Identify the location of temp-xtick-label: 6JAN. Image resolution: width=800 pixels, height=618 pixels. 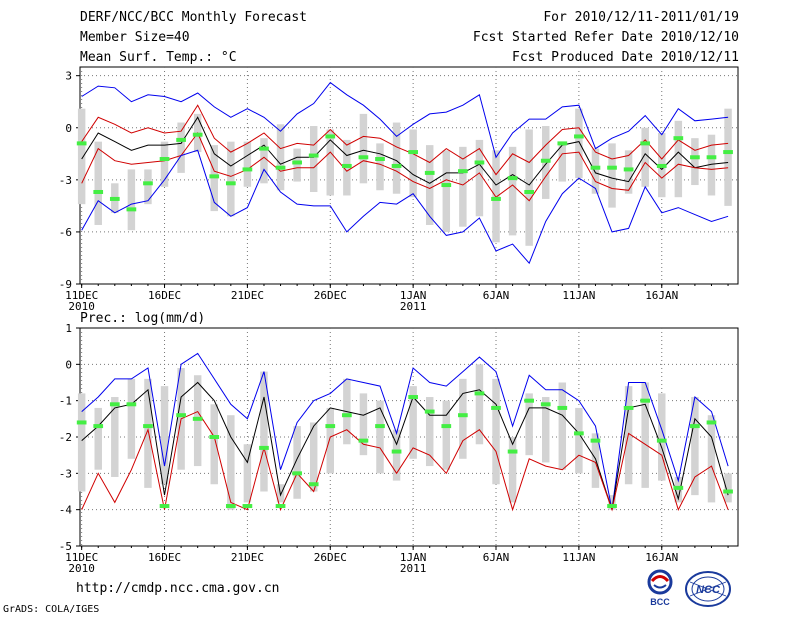
(496, 295).